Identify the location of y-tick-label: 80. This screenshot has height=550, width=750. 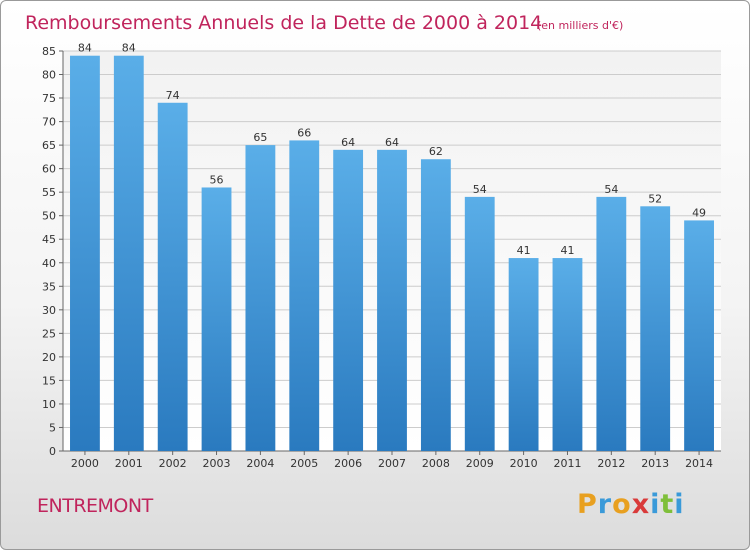
(49, 75).